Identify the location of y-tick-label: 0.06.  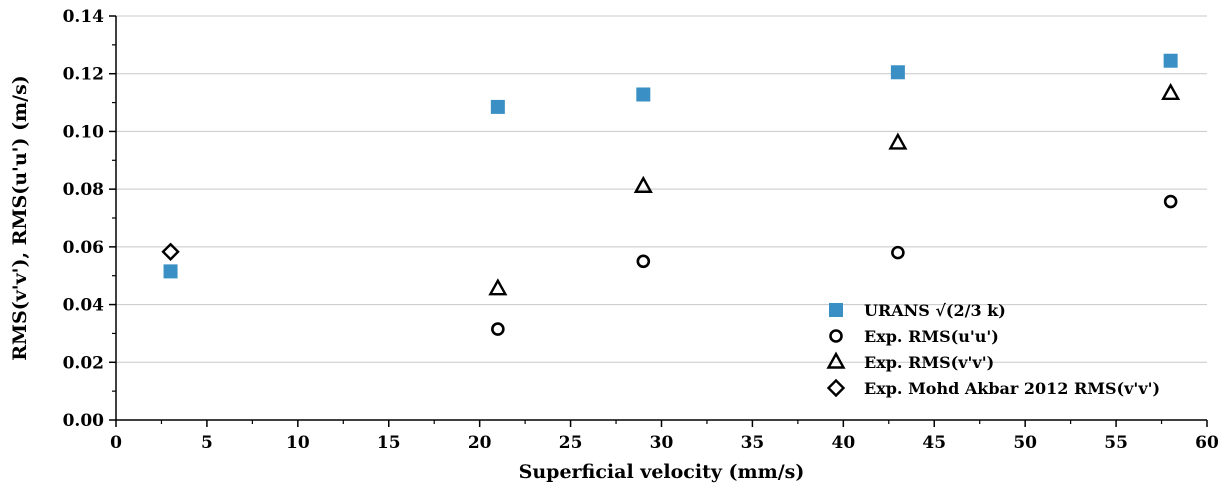
(83, 248).